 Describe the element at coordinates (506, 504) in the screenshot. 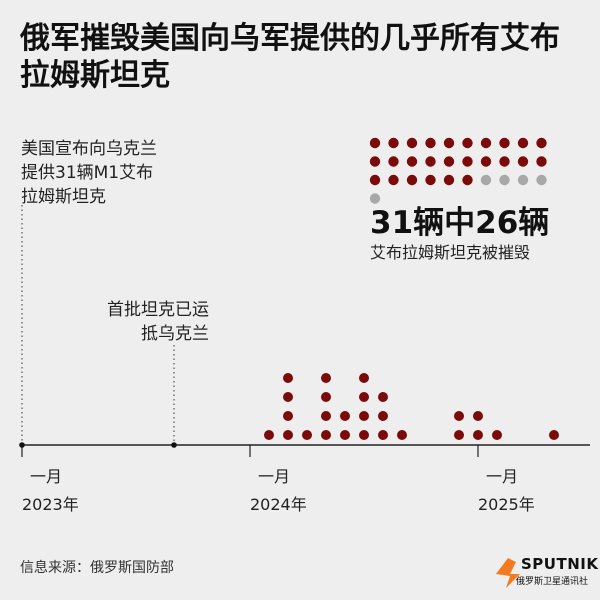

I see `x-tick-year-label: 2025年` at that location.